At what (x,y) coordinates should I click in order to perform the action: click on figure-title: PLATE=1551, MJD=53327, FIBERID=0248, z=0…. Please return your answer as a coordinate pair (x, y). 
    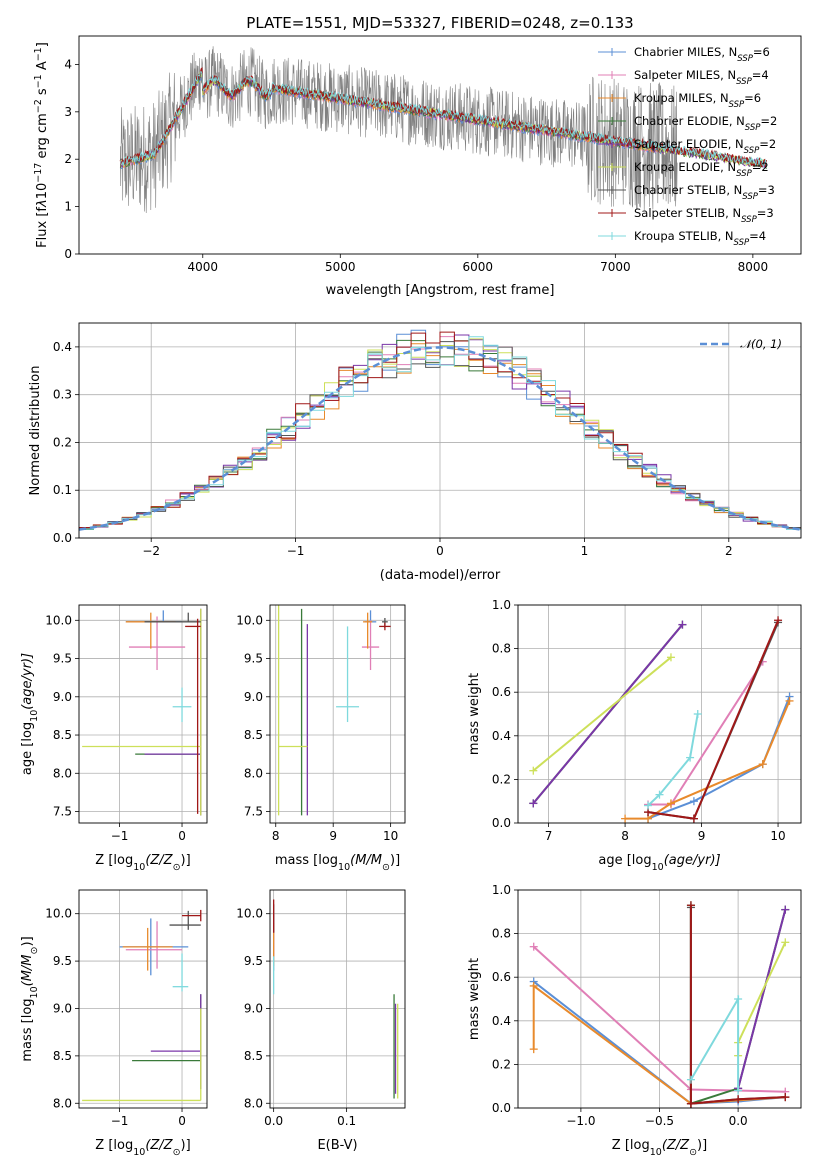
    Looking at the image, I should click on (439, 23).